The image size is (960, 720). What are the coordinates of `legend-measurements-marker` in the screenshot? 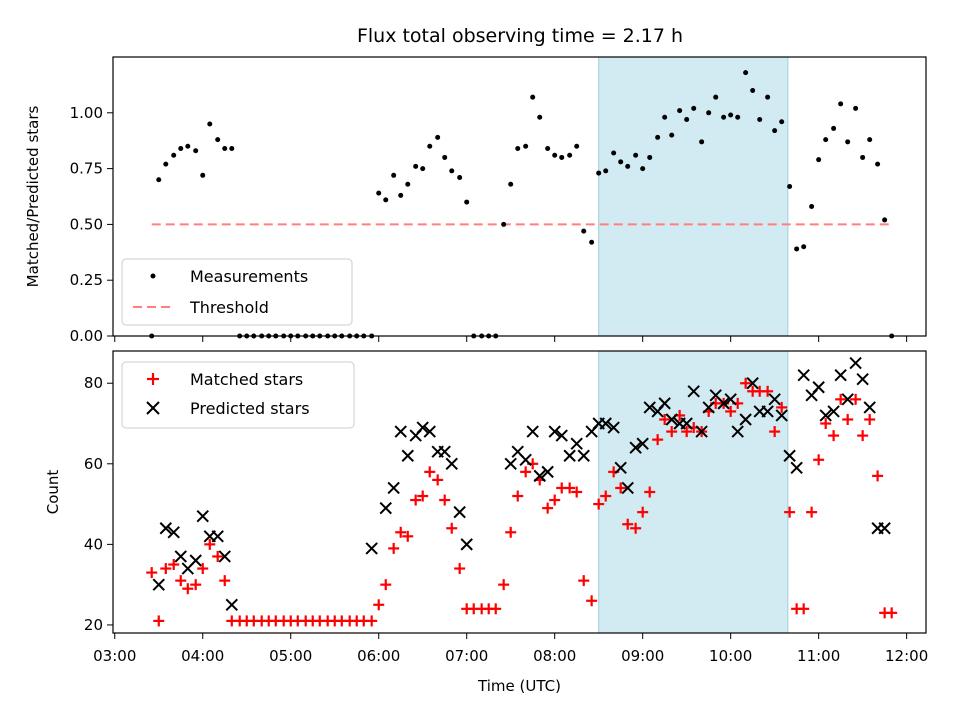 It's located at (153, 276).